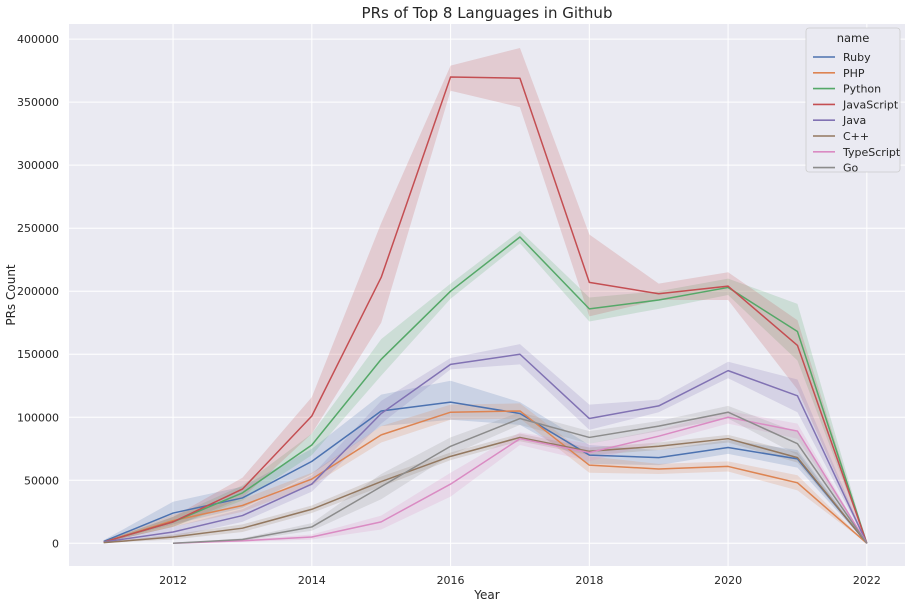 This screenshot has height=608, width=911. I want to click on x-tick-label: 2018, so click(589, 580).